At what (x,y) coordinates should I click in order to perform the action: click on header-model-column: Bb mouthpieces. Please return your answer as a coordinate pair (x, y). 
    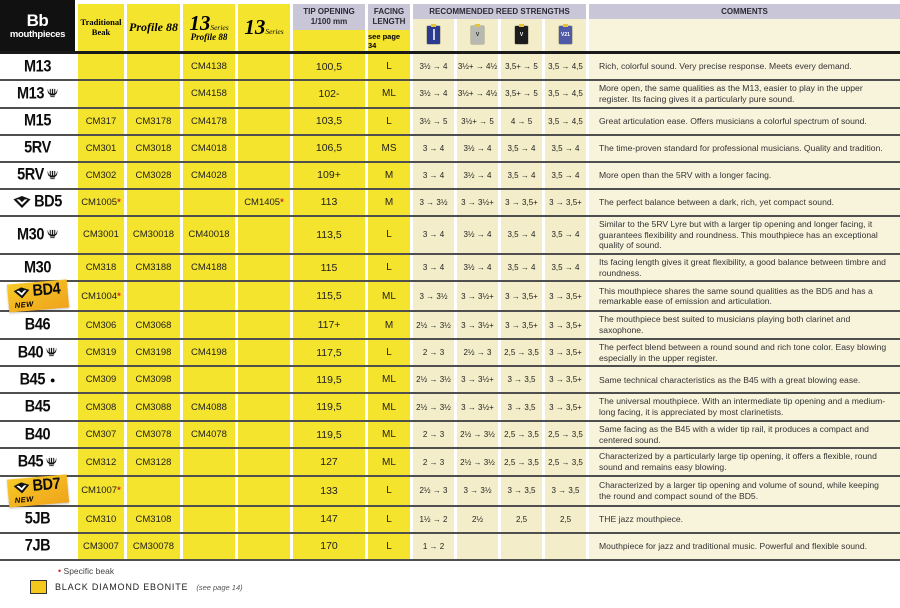
    Looking at the image, I should click on (37, 25).